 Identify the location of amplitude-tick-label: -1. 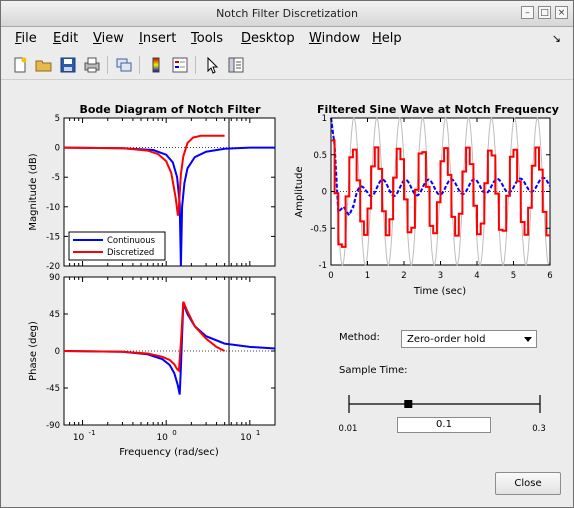
(323, 266).